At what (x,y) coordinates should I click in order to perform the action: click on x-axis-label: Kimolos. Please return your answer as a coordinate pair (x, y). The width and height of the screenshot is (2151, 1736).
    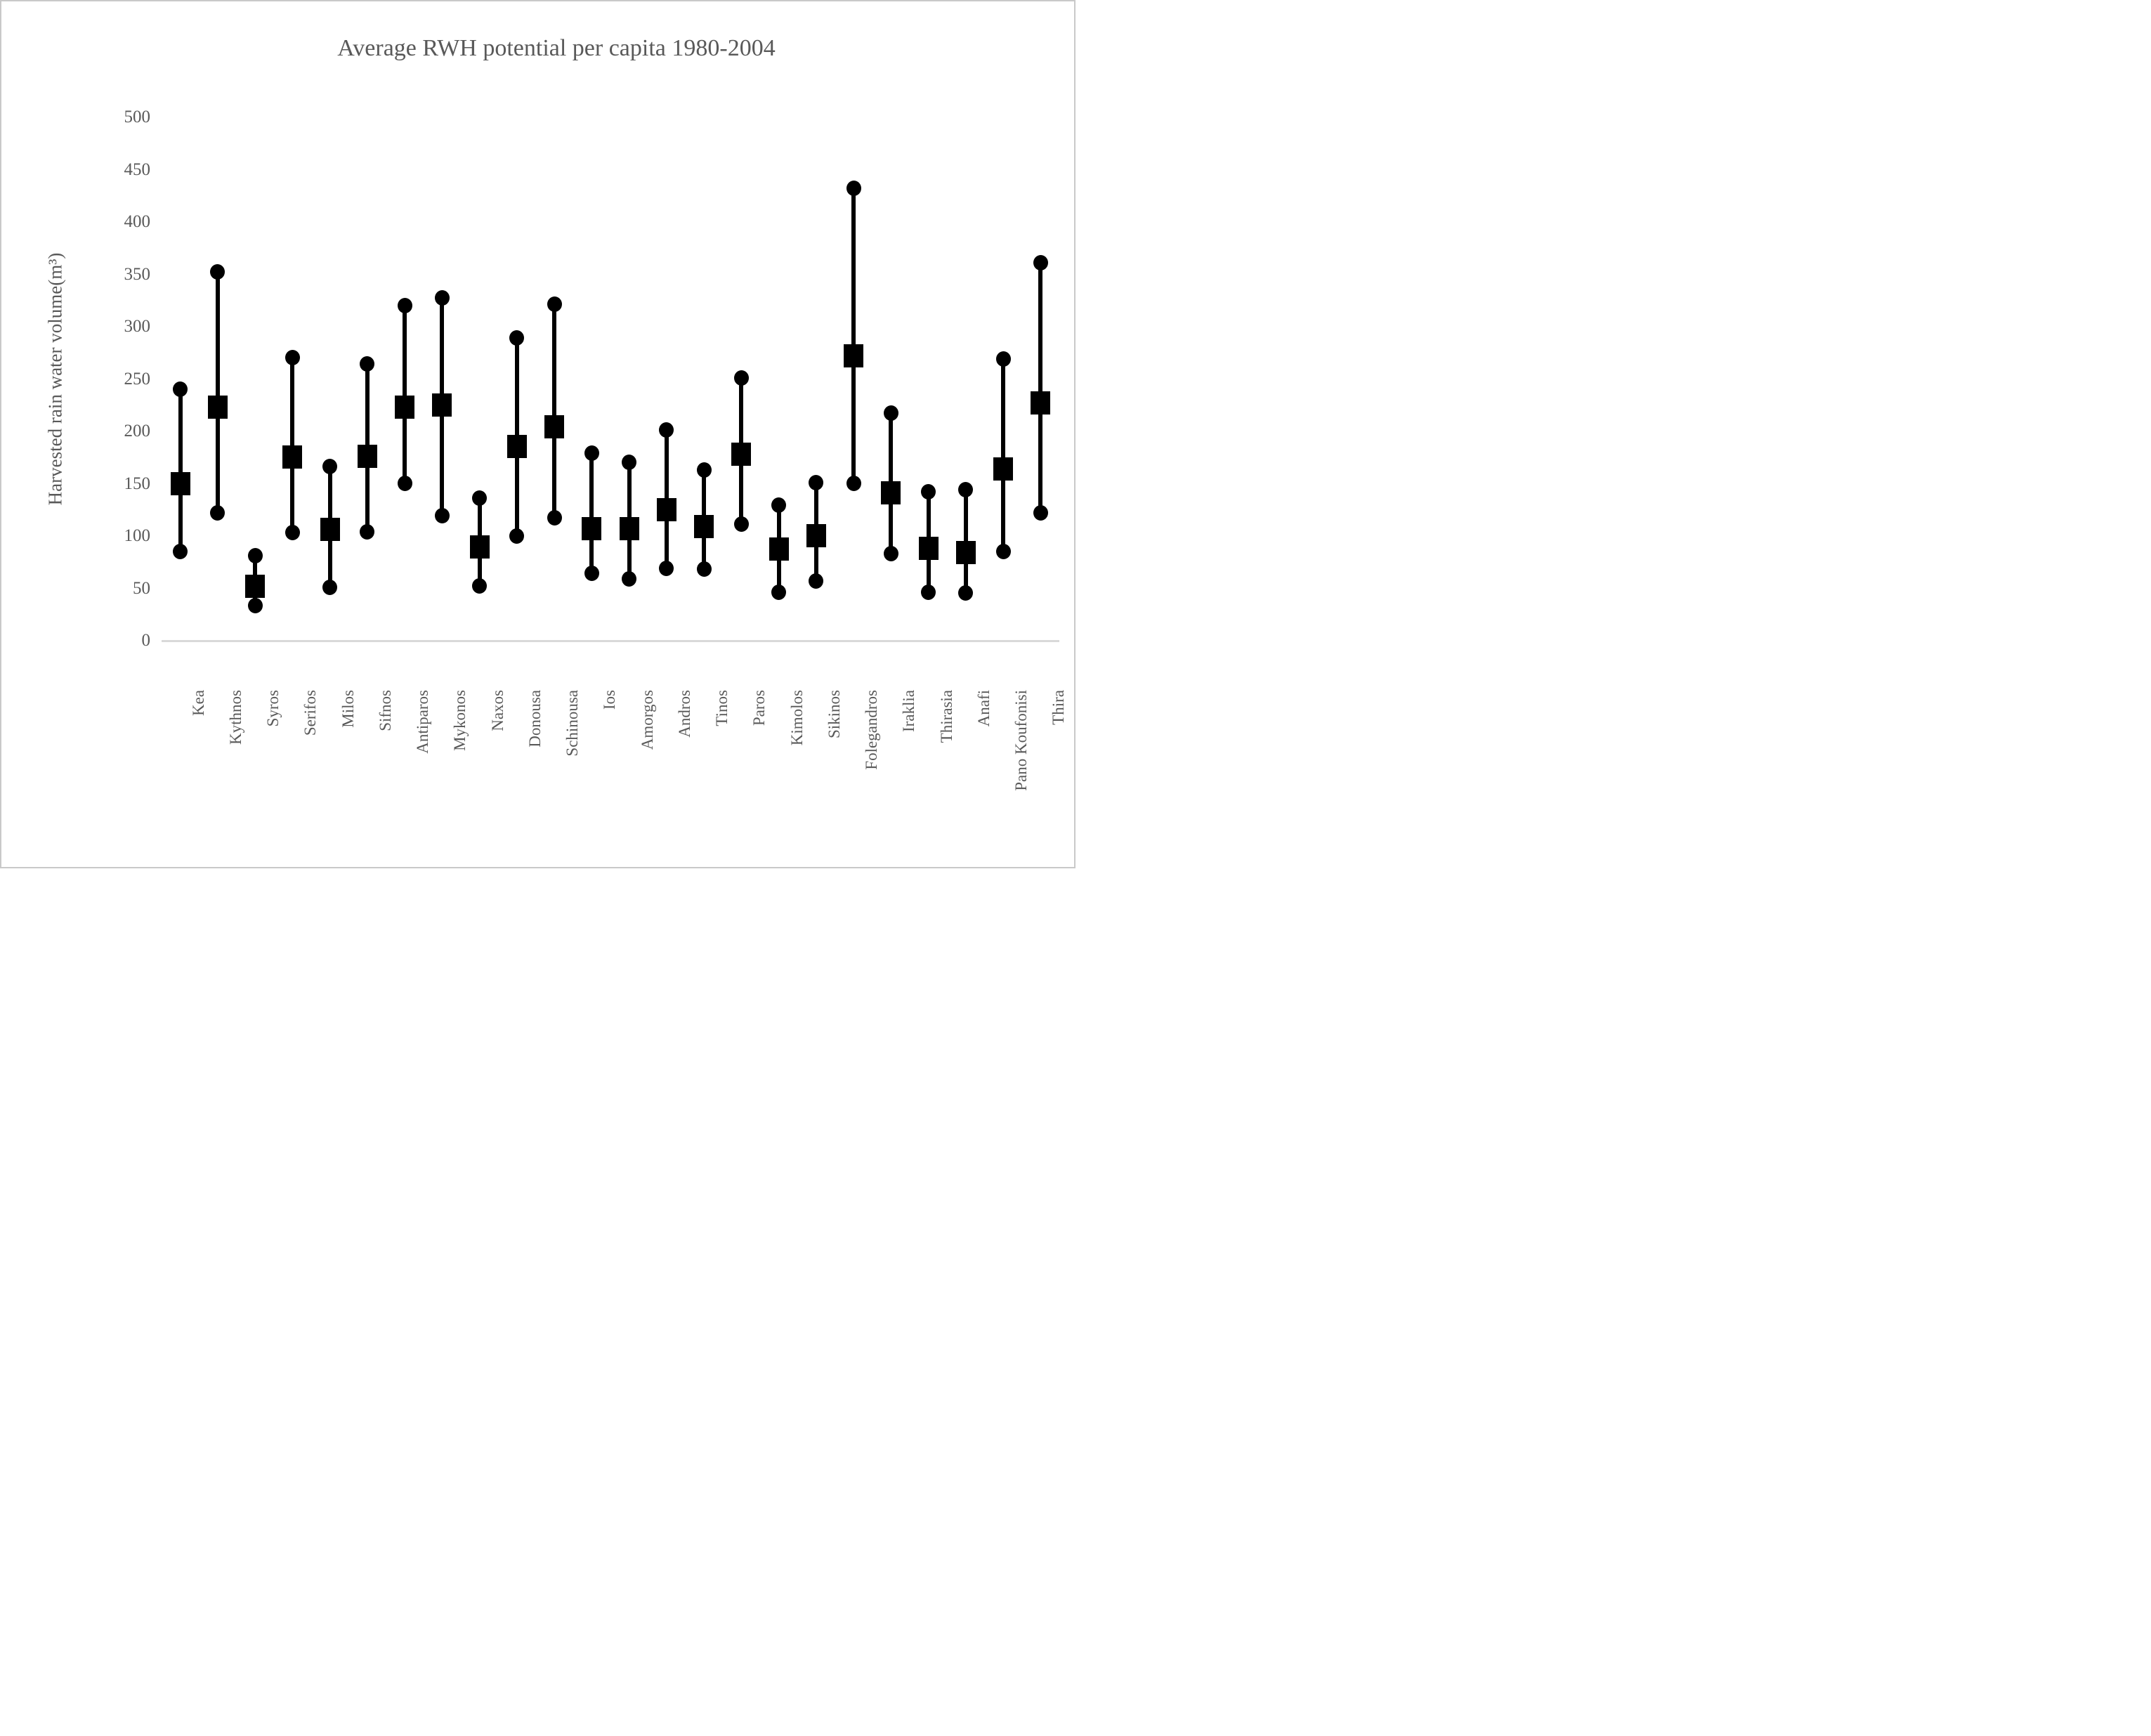
    Looking at the image, I should click on (796, 718).